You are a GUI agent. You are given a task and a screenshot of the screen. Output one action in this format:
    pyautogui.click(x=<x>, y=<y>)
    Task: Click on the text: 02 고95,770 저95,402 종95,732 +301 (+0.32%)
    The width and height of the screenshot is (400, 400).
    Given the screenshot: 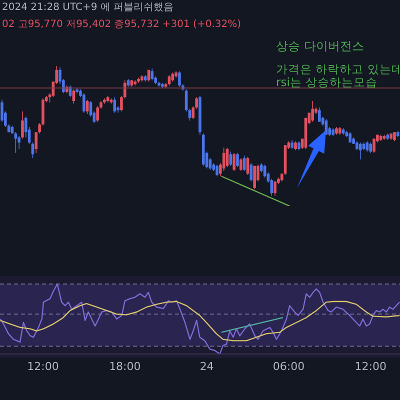 What is the action you would take?
    pyautogui.click(x=122, y=24)
    